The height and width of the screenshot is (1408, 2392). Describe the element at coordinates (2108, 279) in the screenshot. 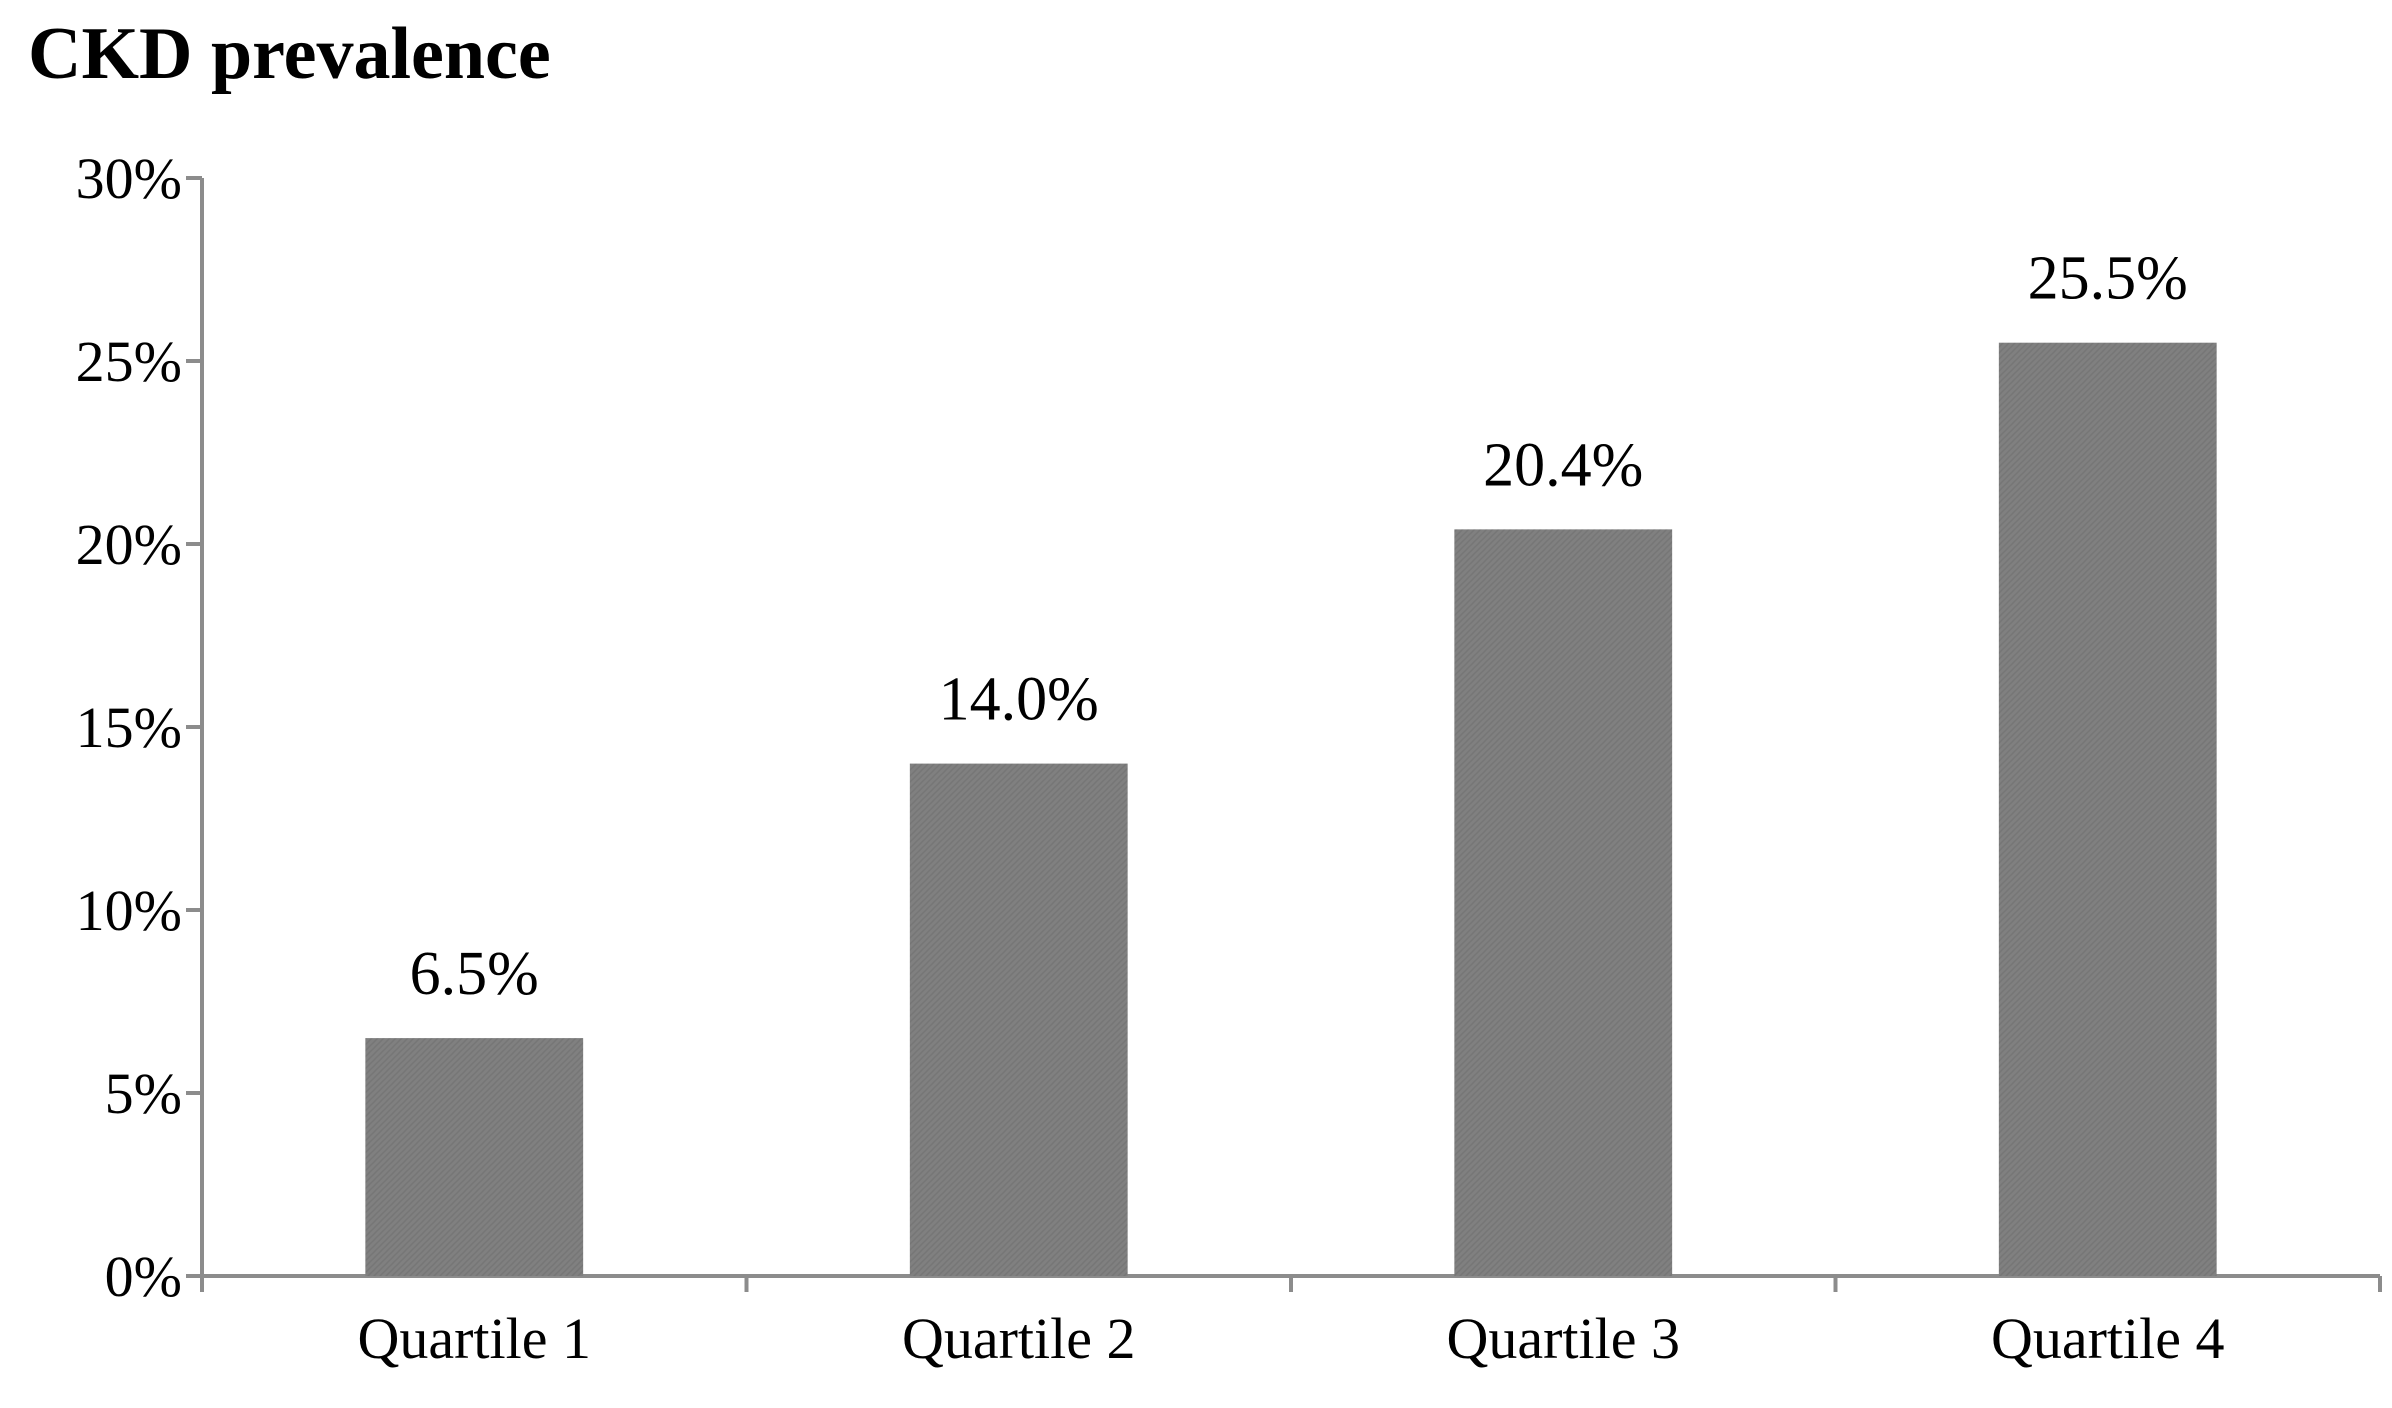

I see `data-label-4: 25.5%` at that location.